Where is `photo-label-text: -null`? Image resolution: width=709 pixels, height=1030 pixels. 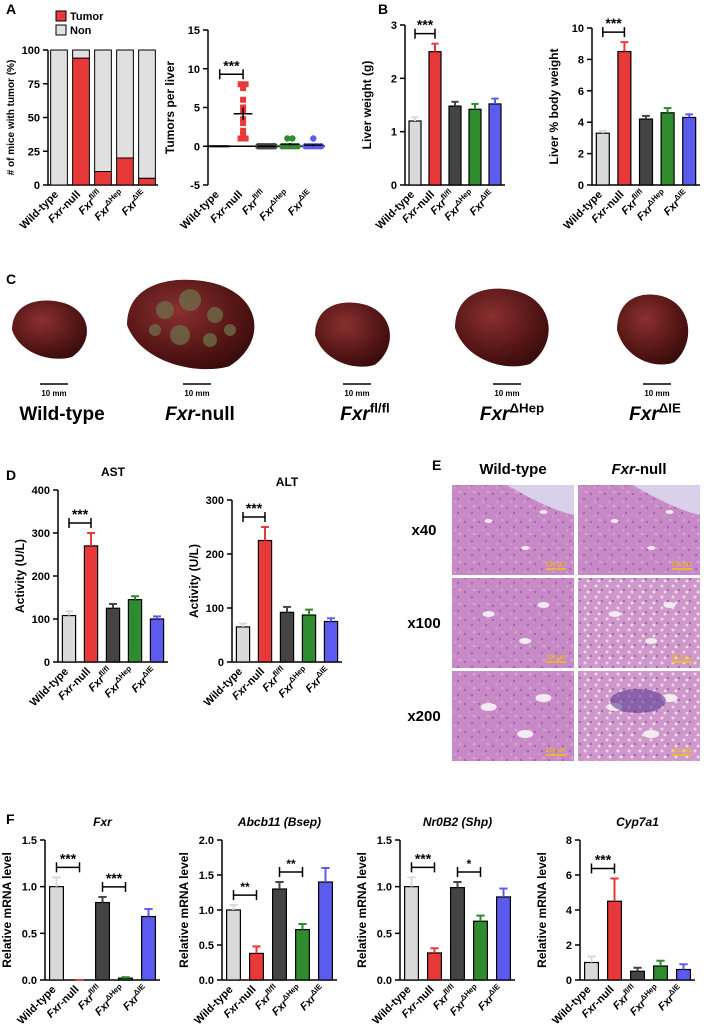
photo-label-text: -null is located at coordinates (215, 414).